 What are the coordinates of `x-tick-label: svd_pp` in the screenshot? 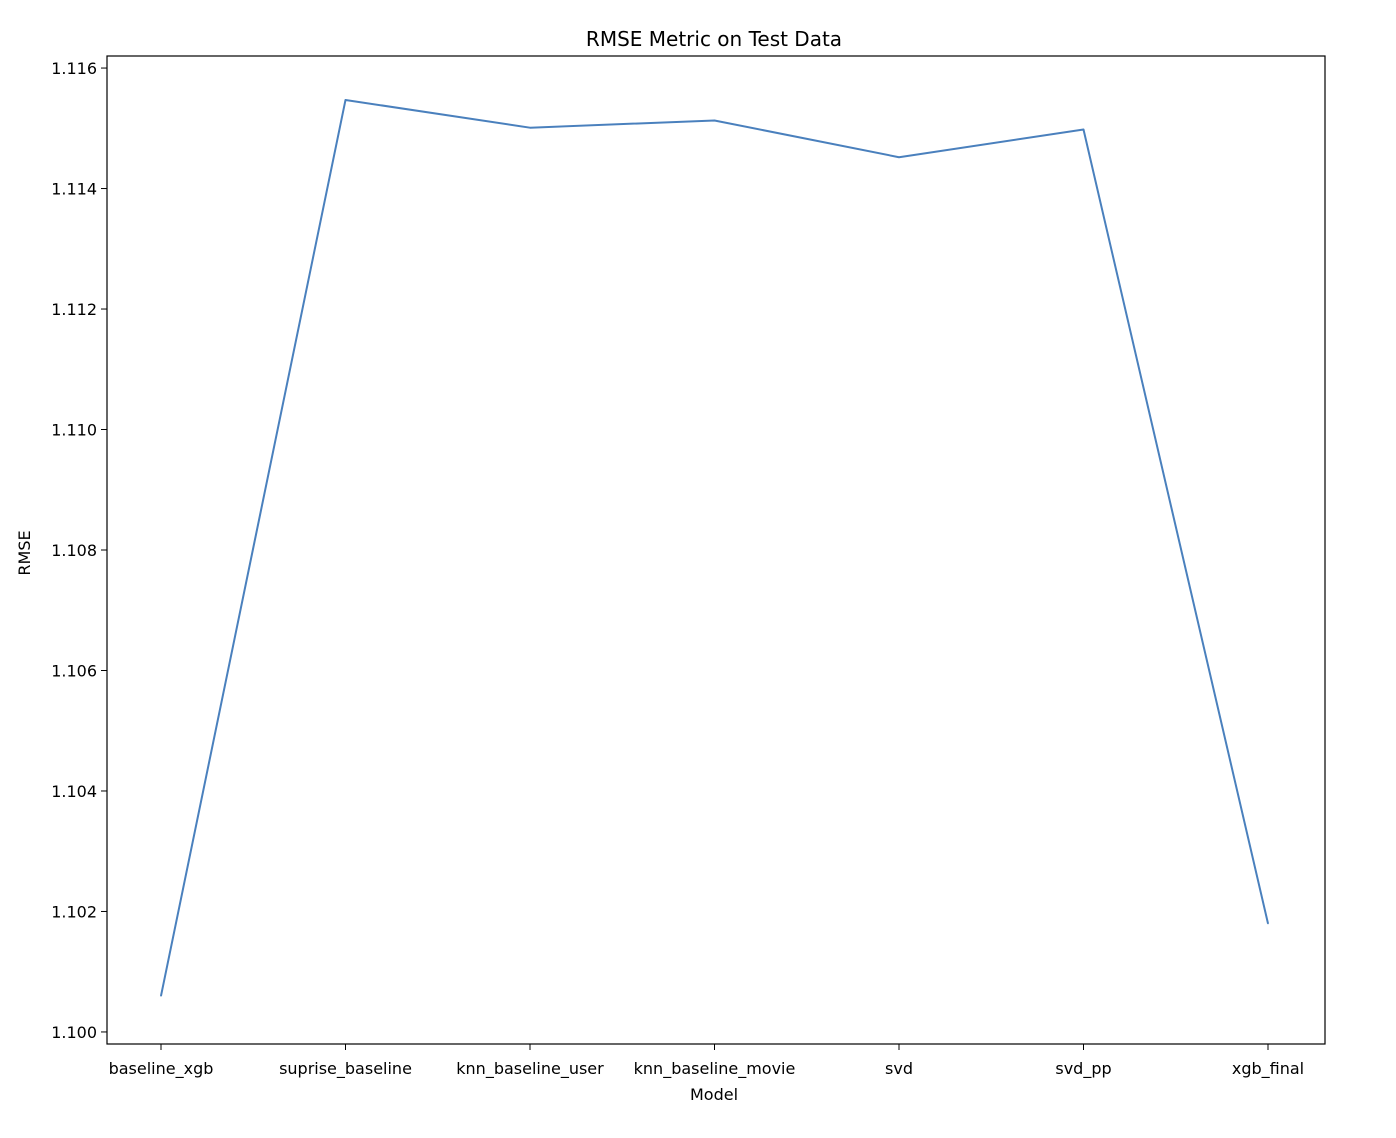 It's located at (1083, 1069).